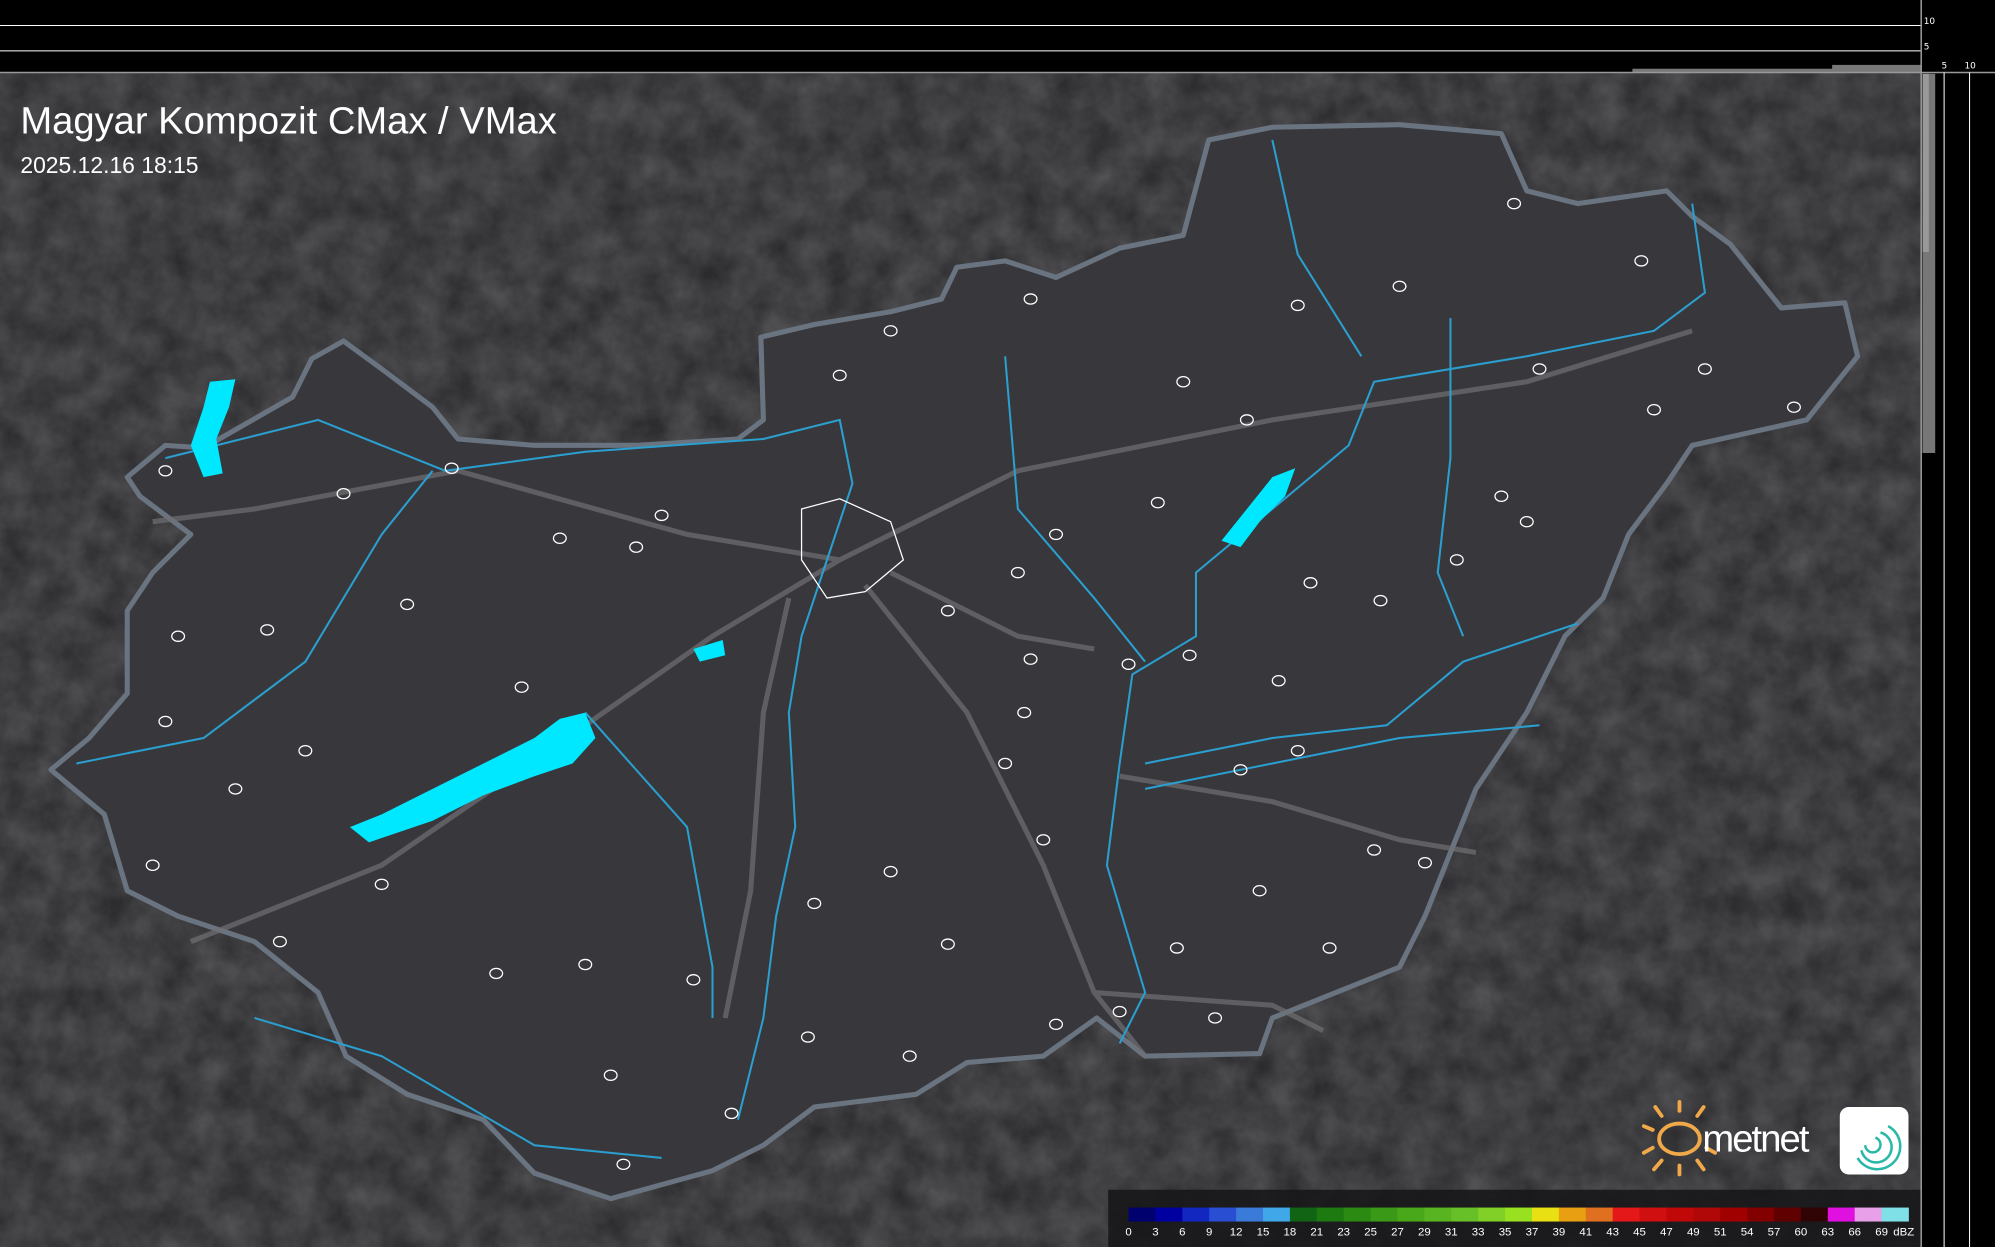 The image size is (1995, 1247). Describe the element at coordinates (1927, 48) in the screenshot. I see `top-tick-5: 5` at that location.